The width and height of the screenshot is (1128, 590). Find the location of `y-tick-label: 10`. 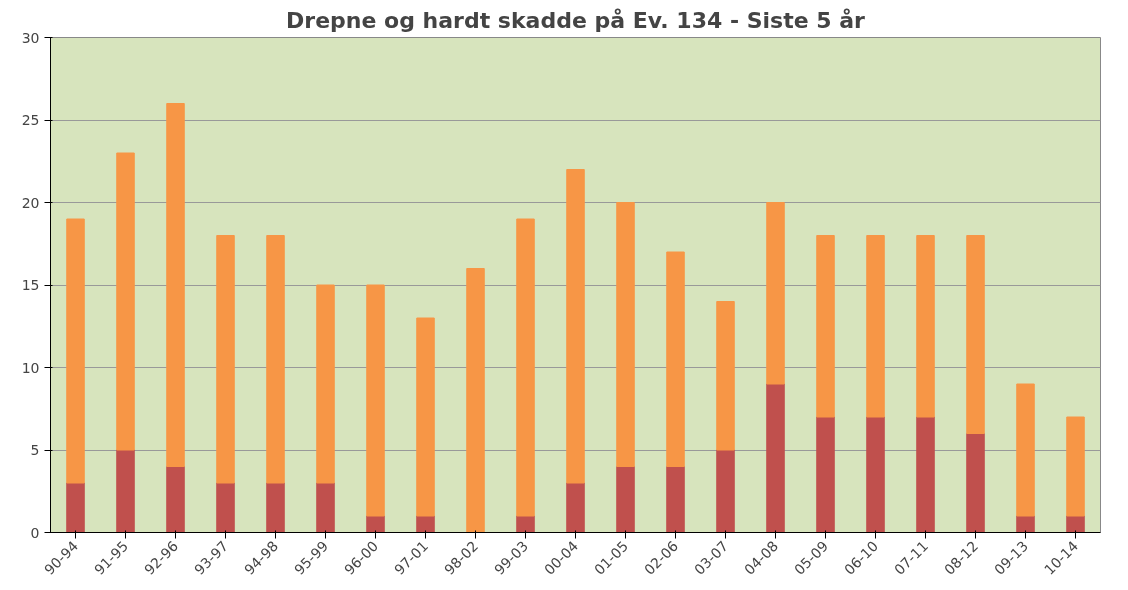

y-tick-label: 10 is located at coordinates (30, 367).